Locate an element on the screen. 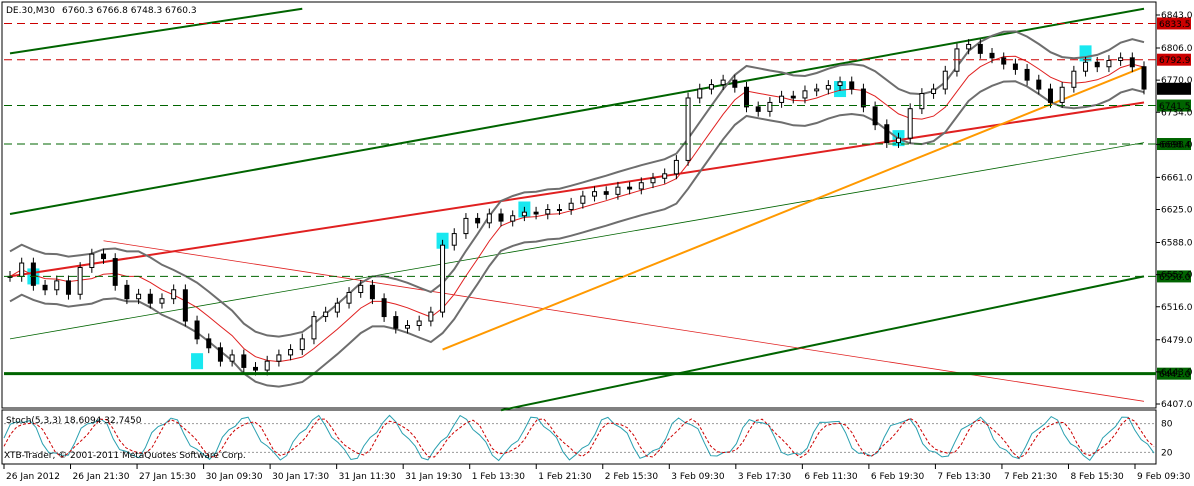 This screenshot has width=1194, height=486. y-tick-label: 6516.0 is located at coordinates (1177, 308).